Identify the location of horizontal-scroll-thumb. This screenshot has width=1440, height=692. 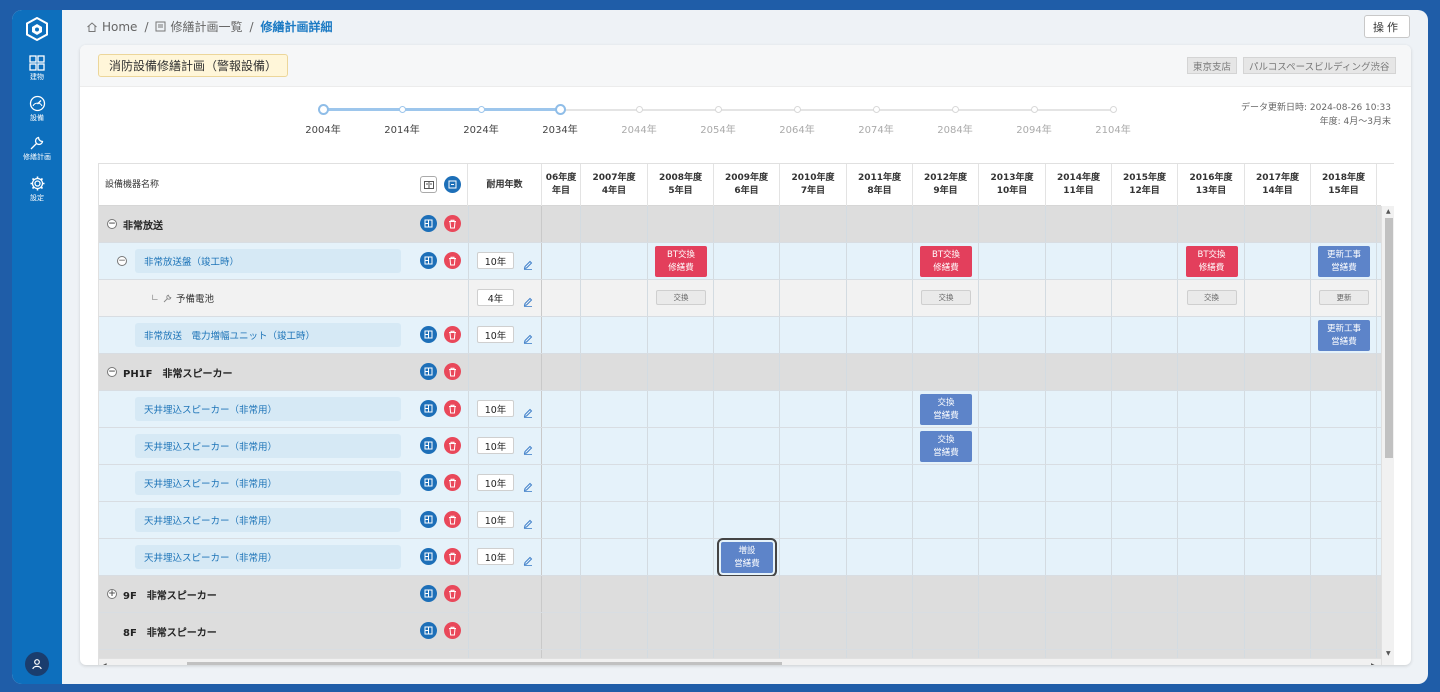
(484, 663).